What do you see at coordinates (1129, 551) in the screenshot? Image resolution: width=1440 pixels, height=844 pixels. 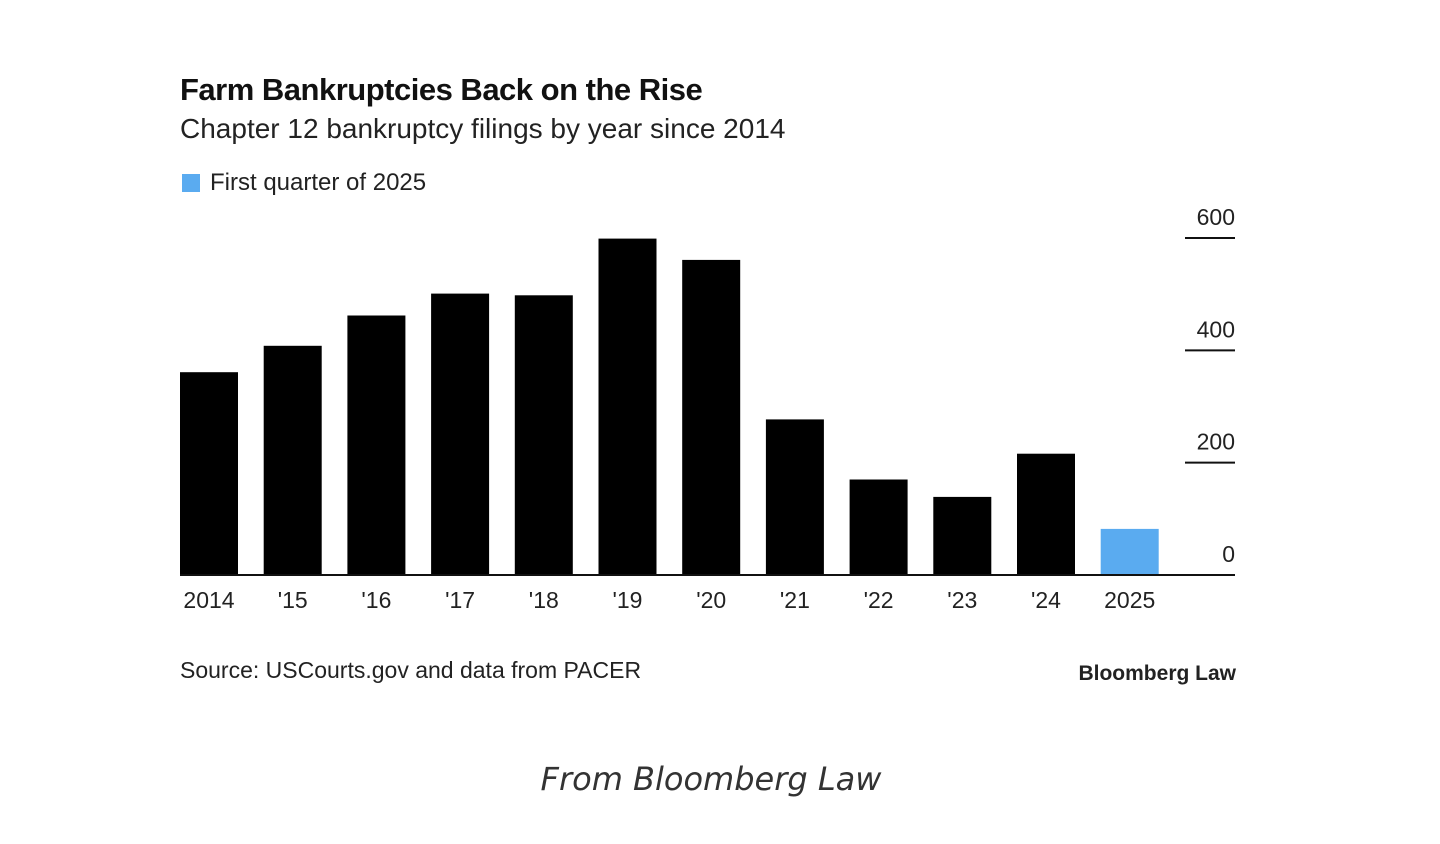 I see `bar-2025` at bounding box center [1129, 551].